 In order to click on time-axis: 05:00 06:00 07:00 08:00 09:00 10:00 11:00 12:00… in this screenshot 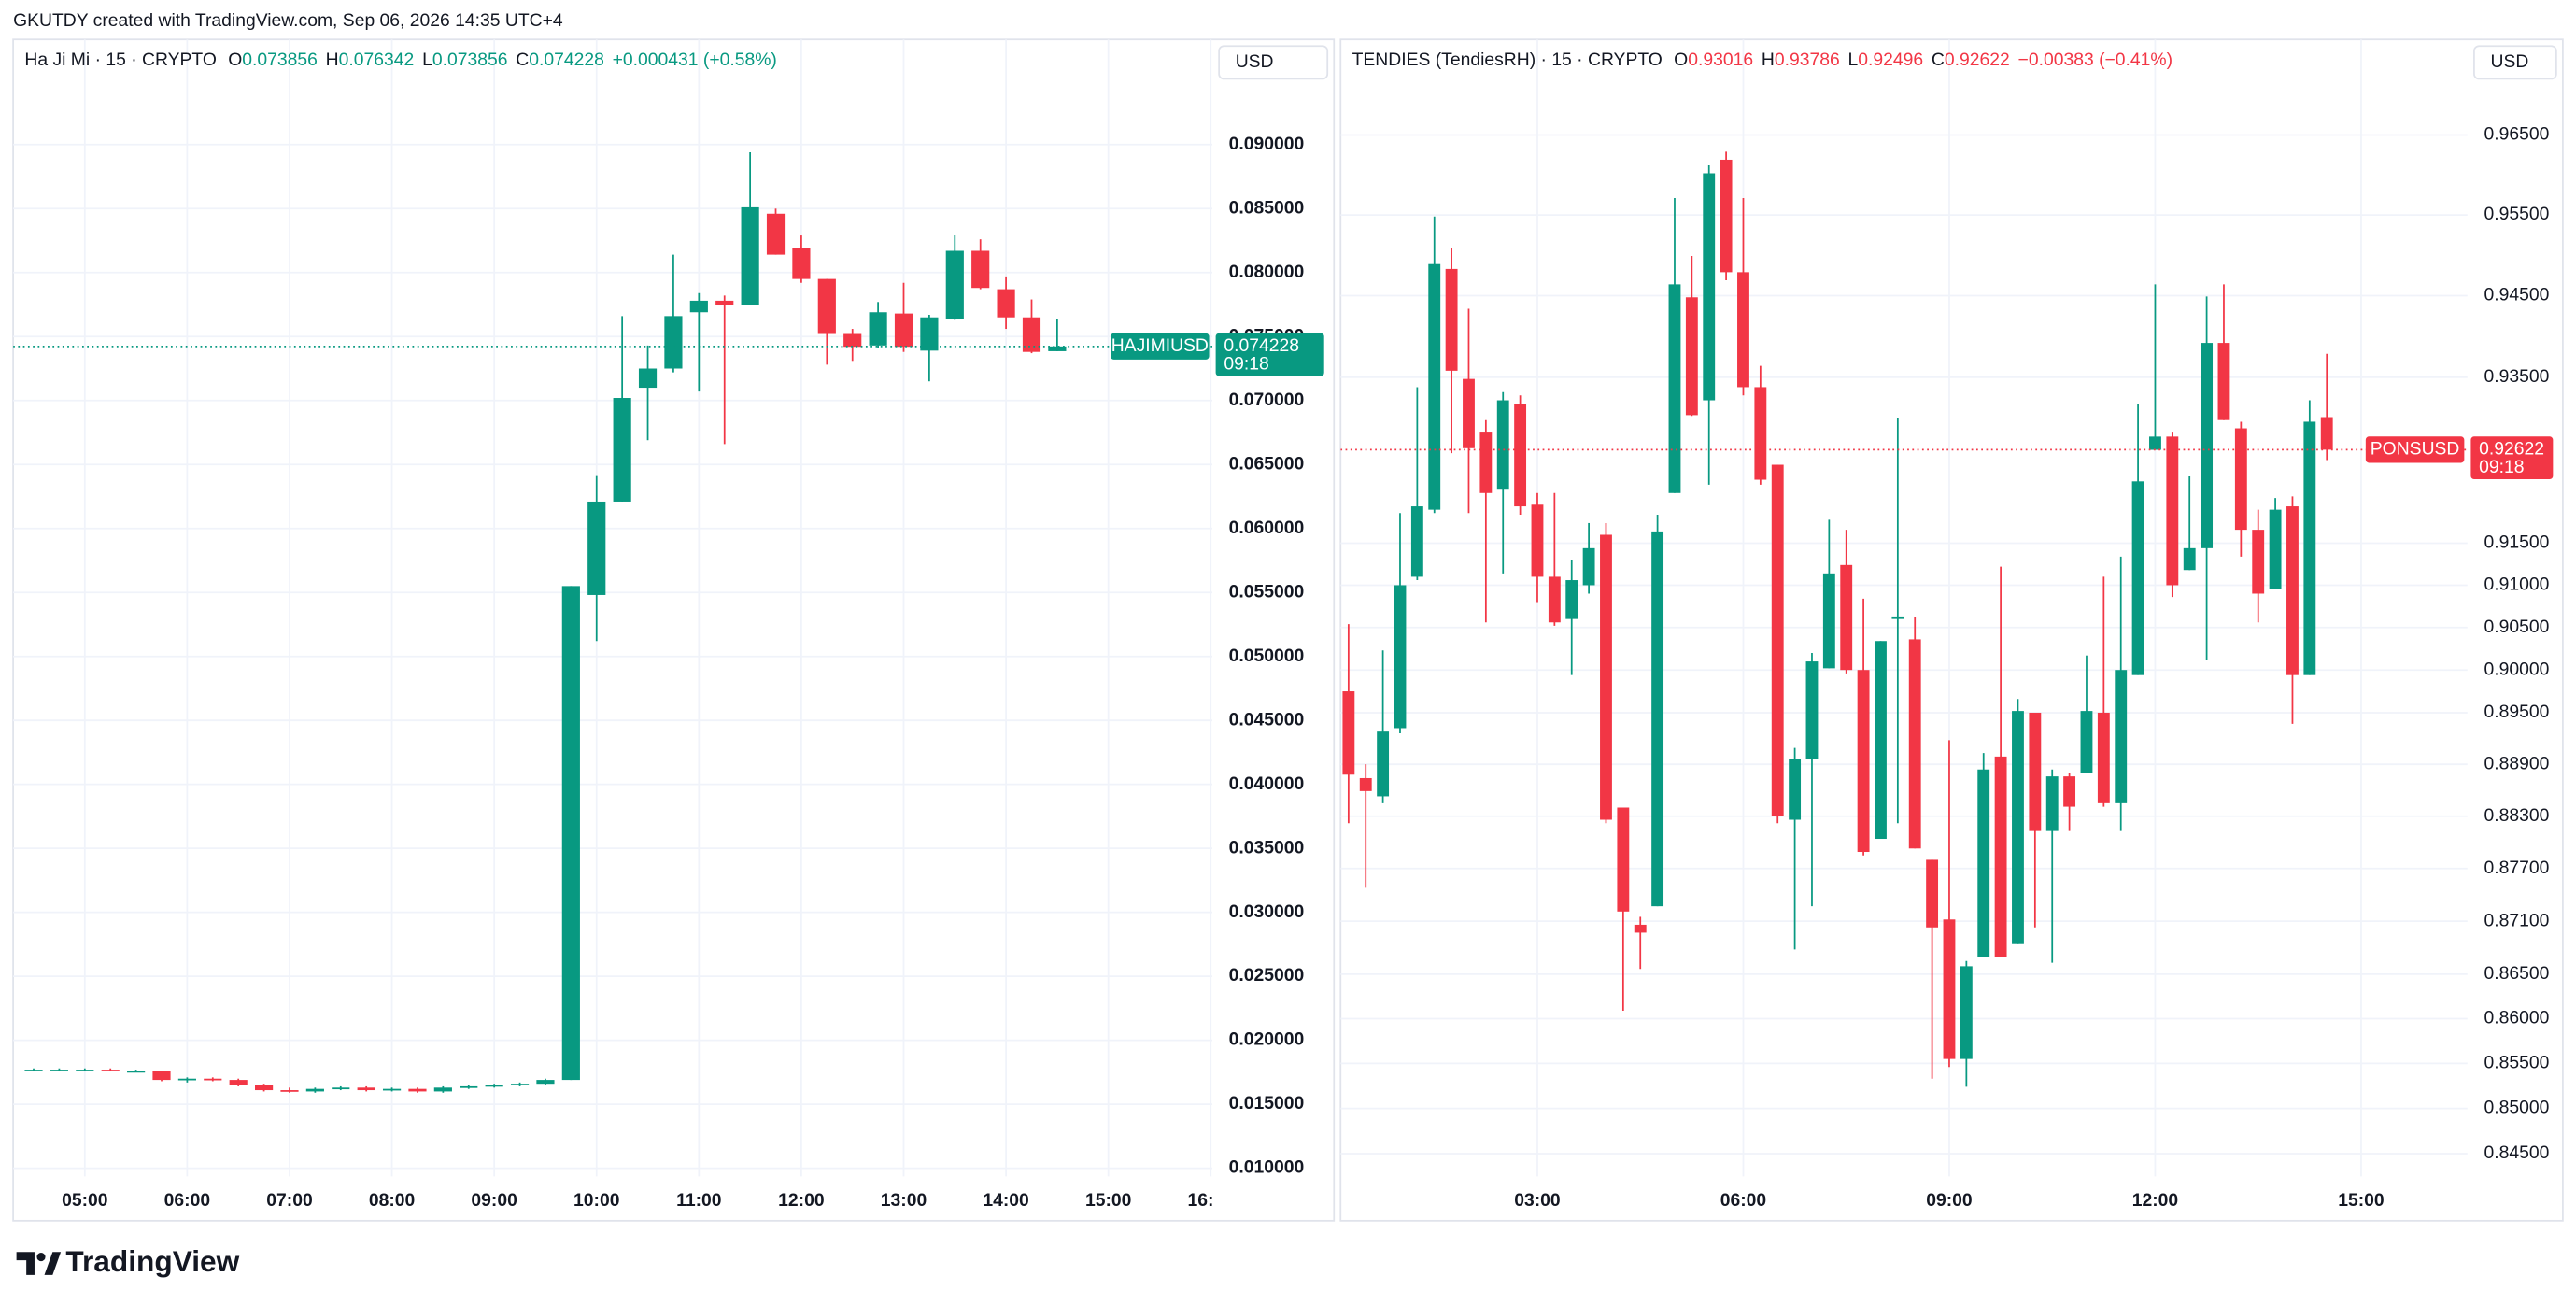, I will do `click(648, 1200)`.